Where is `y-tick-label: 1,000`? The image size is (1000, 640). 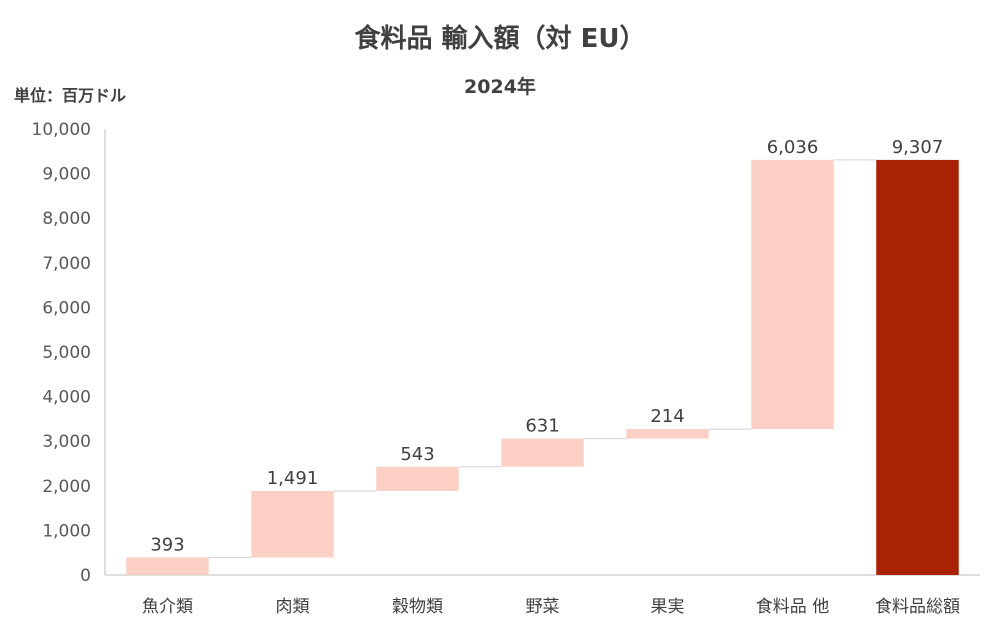
y-tick-label: 1,000 is located at coordinates (66, 531).